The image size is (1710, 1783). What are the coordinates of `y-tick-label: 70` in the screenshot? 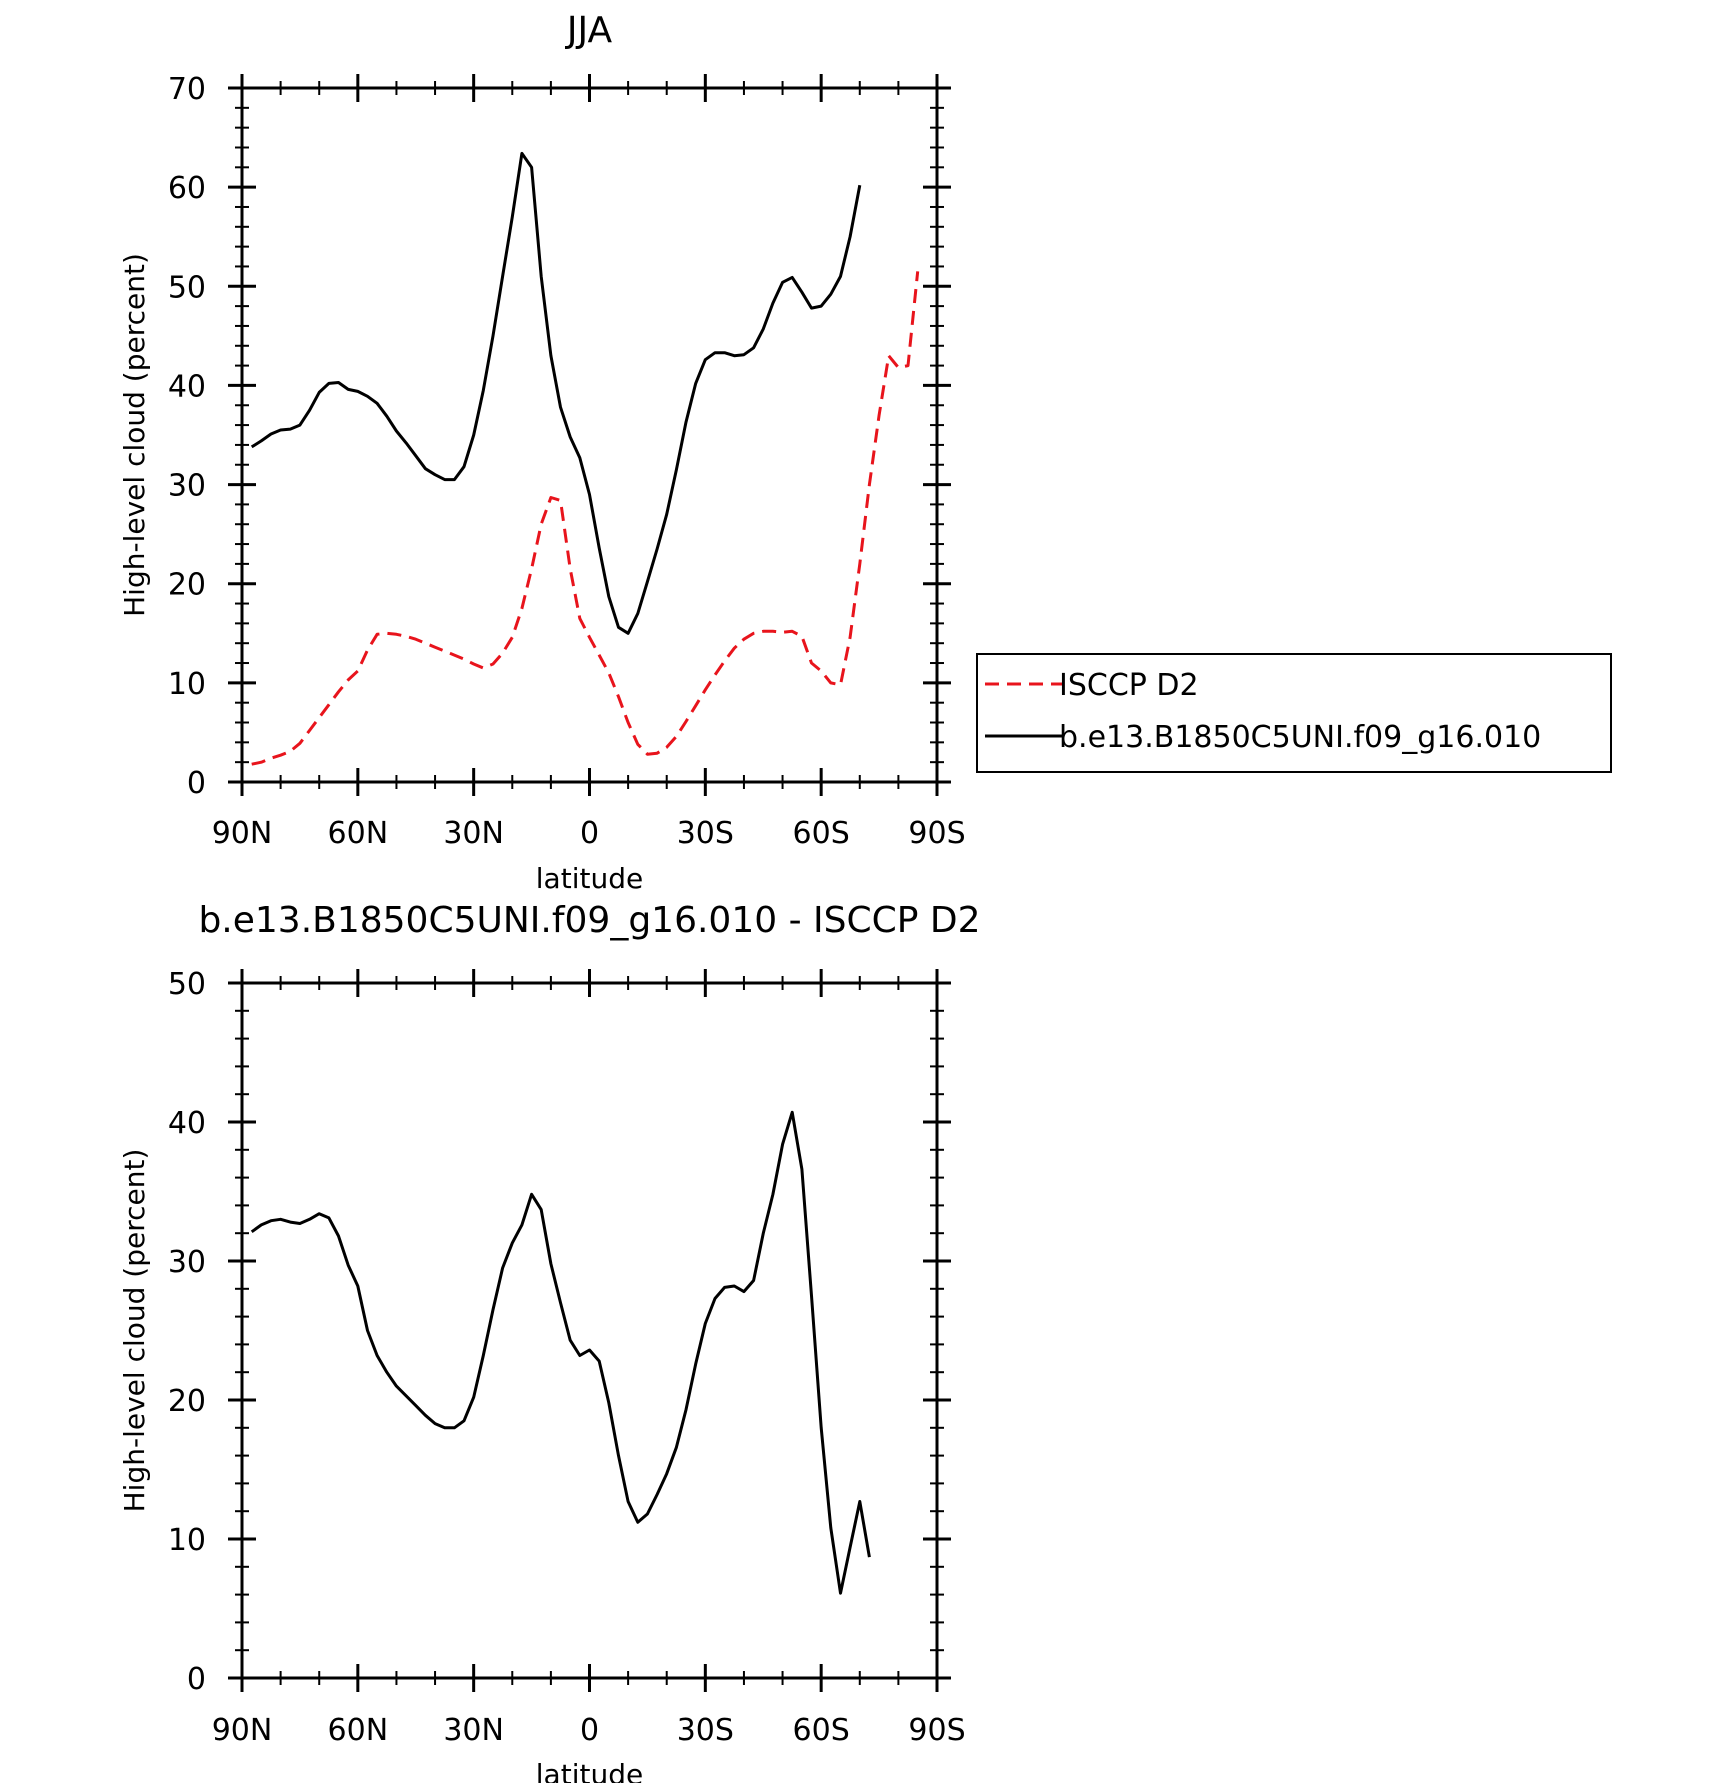 It's located at (187, 89).